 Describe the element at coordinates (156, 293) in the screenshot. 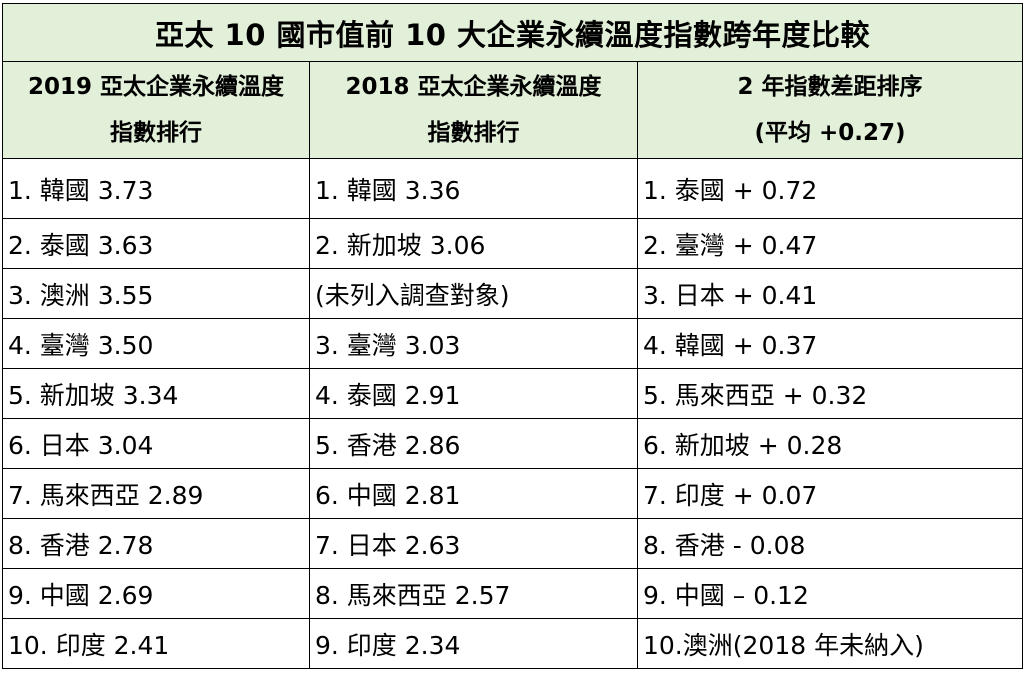

I see `cell-2019: 3. 澳洲 3.55` at that location.